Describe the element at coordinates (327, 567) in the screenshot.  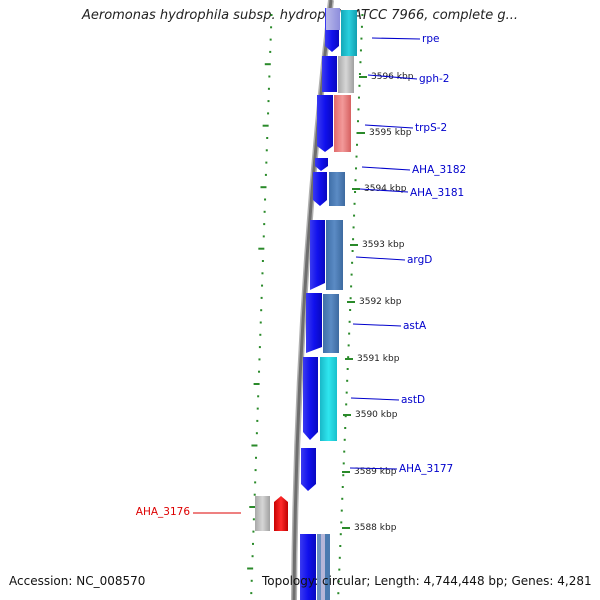
I see `category-bottom-c` at that location.